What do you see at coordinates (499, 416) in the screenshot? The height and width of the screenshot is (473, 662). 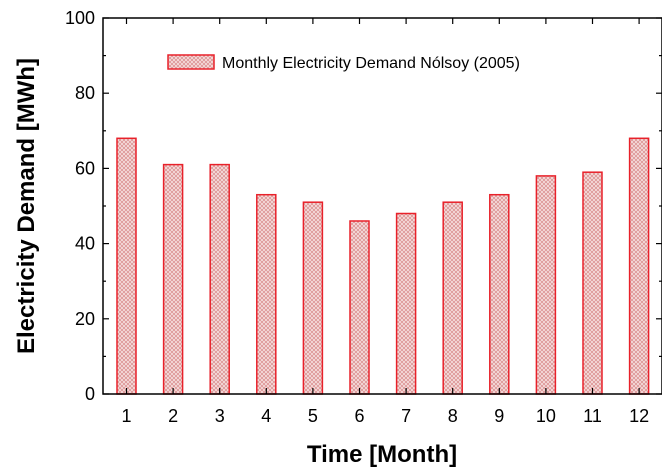 I see `x-tick-label-9: 9` at bounding box center [499, 416].